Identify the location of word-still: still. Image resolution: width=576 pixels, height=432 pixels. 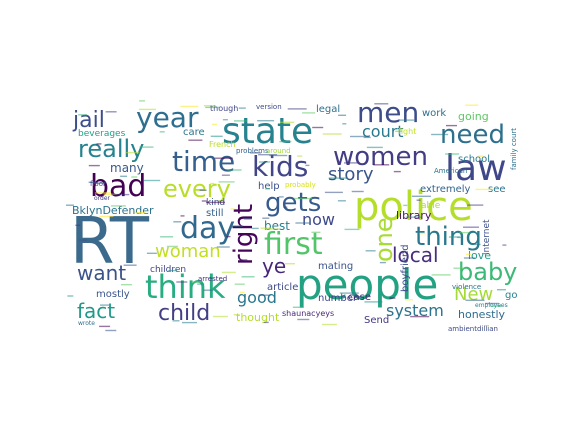
(214, 213).